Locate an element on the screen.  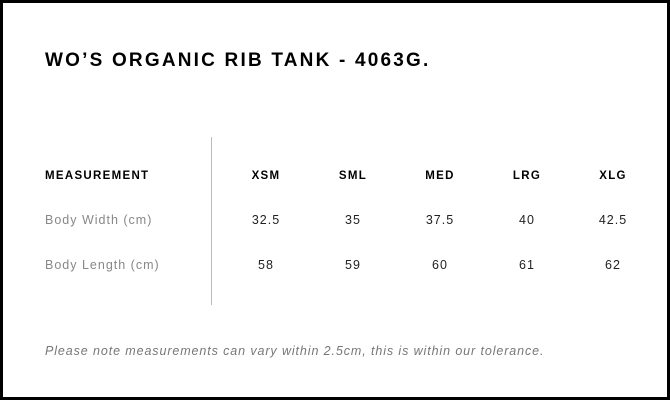
table-cell: 62 is located at coordinates (613, 265).